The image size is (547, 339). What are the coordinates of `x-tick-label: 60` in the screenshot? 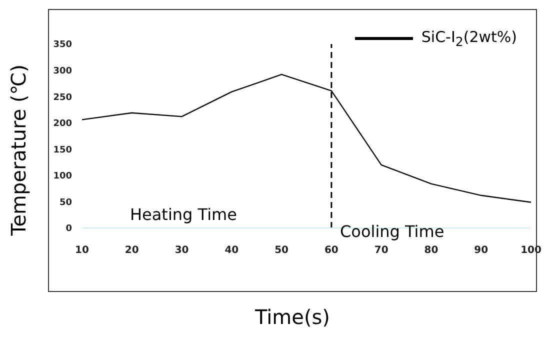 It's located at (331, 250).